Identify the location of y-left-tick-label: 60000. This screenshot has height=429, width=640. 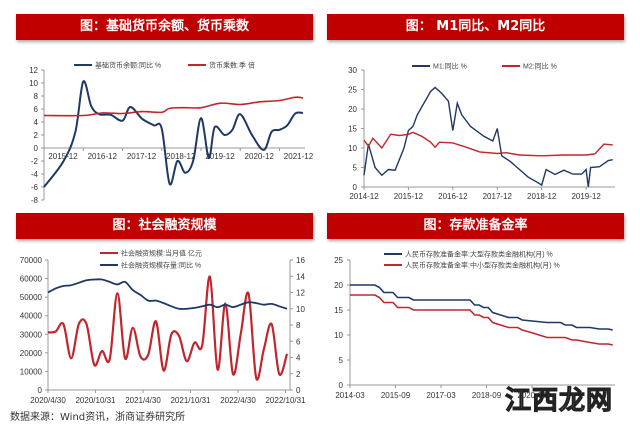
(31, 279).